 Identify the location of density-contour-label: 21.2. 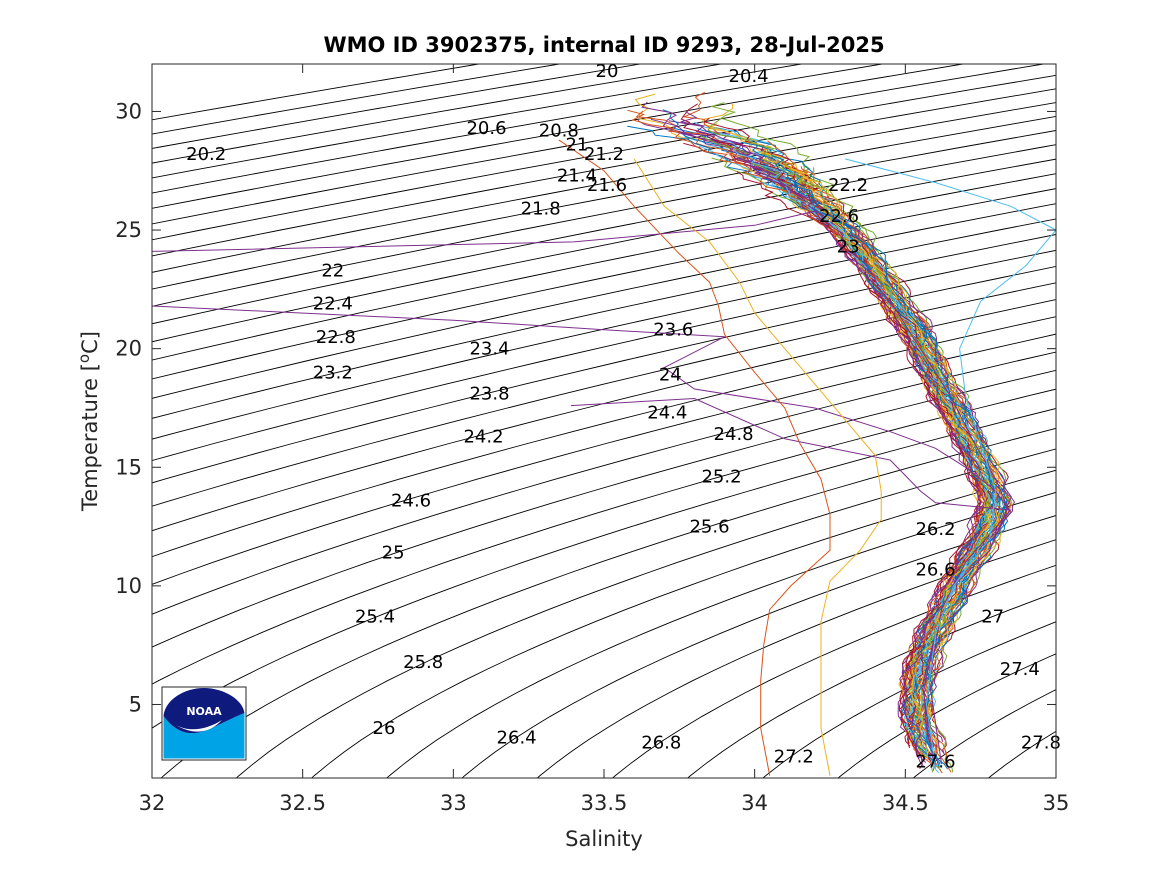
(604, 154).